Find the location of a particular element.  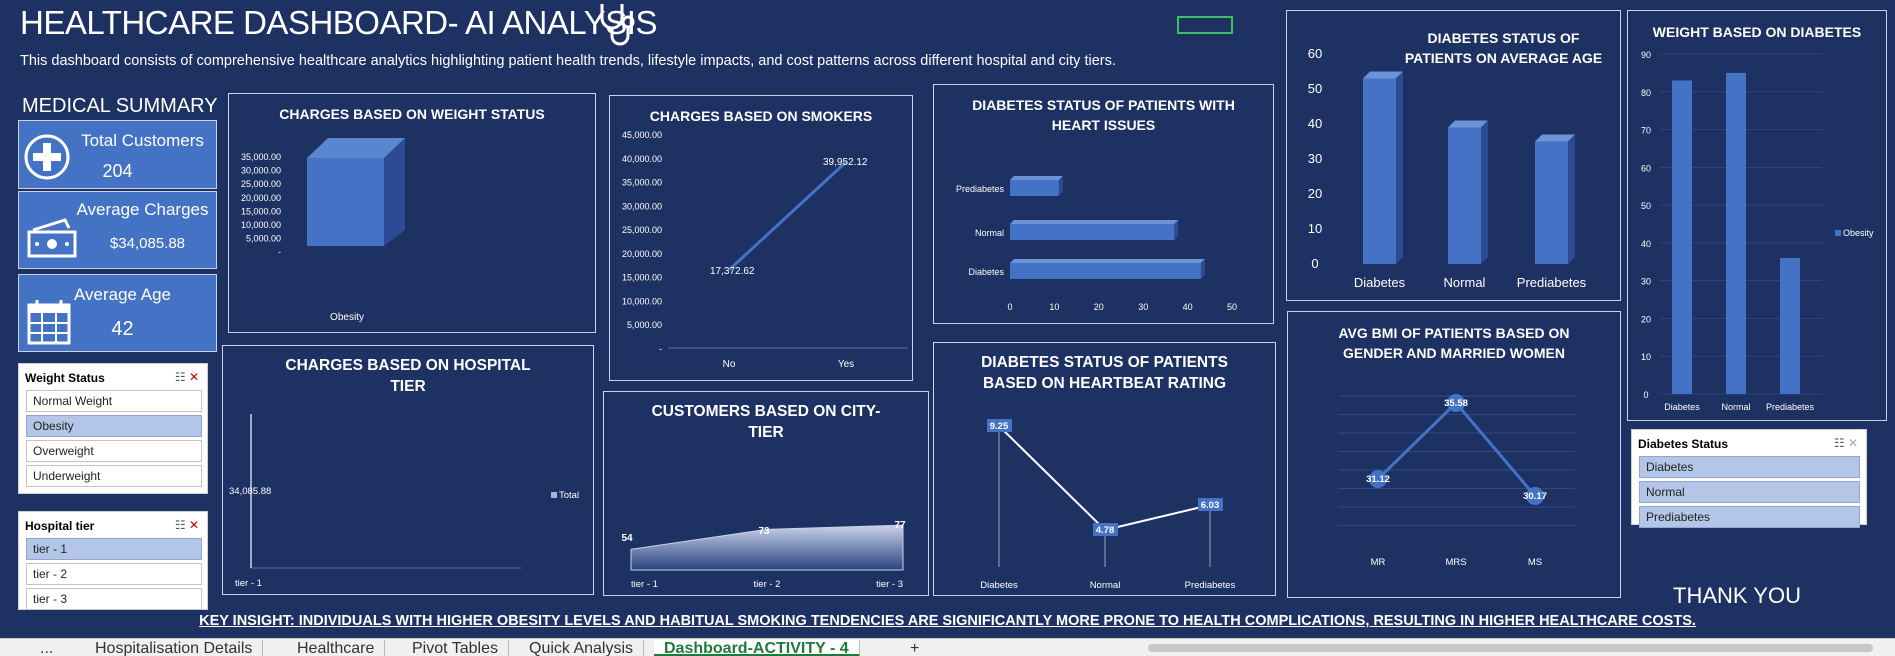

chart-title-line2: PATIENTS ON AVERAGE AGE is located at coordinates (1503, 58).